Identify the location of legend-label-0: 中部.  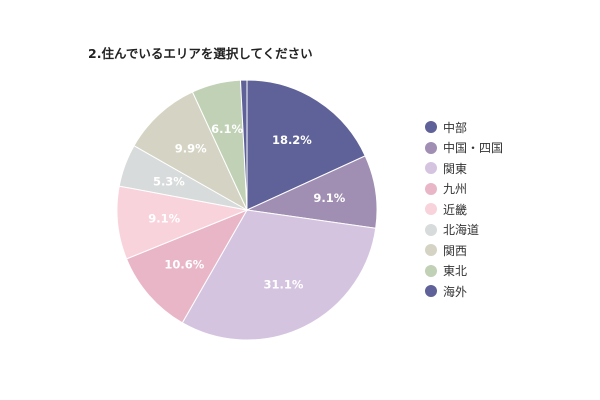
(455, 127).